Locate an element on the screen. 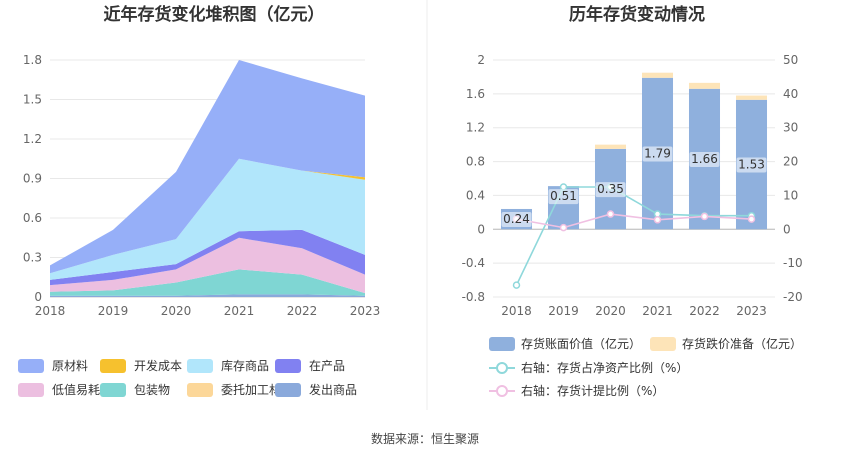 The height and width of the screenshot is (459, 850). left-y-tick-label: 0.3 is located at coordinates (32, 258).